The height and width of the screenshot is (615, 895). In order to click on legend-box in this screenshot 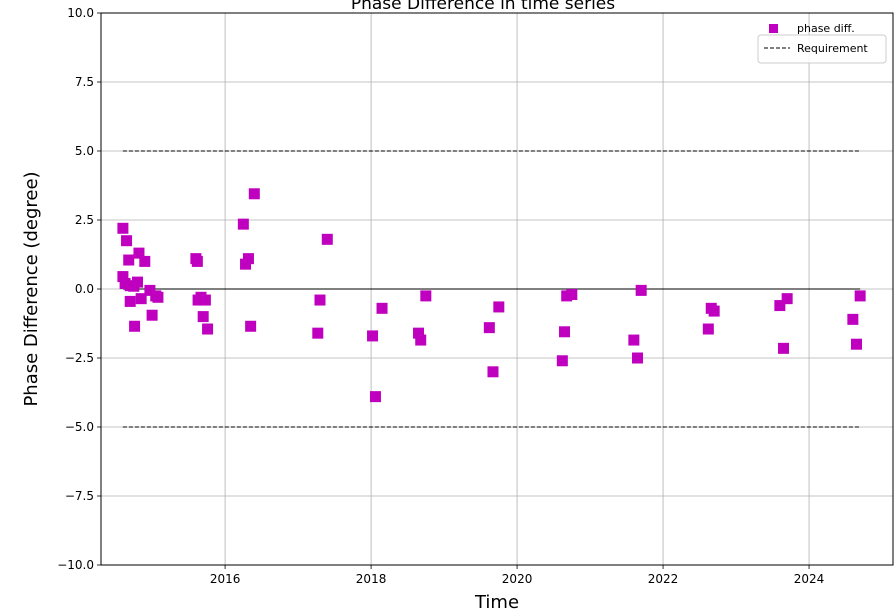, I will do `click(822, 49)`.